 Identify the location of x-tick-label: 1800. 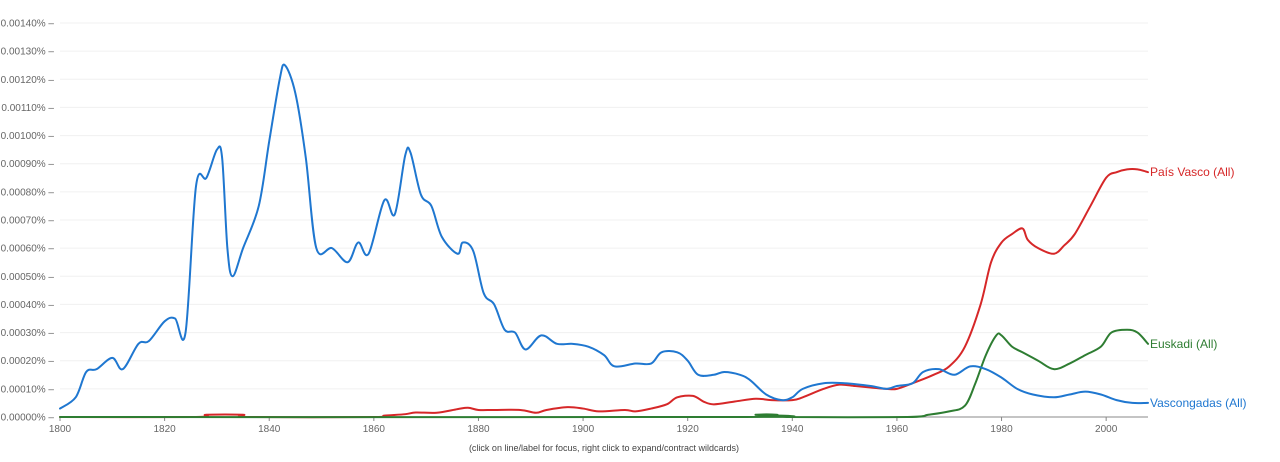
(60, 429).